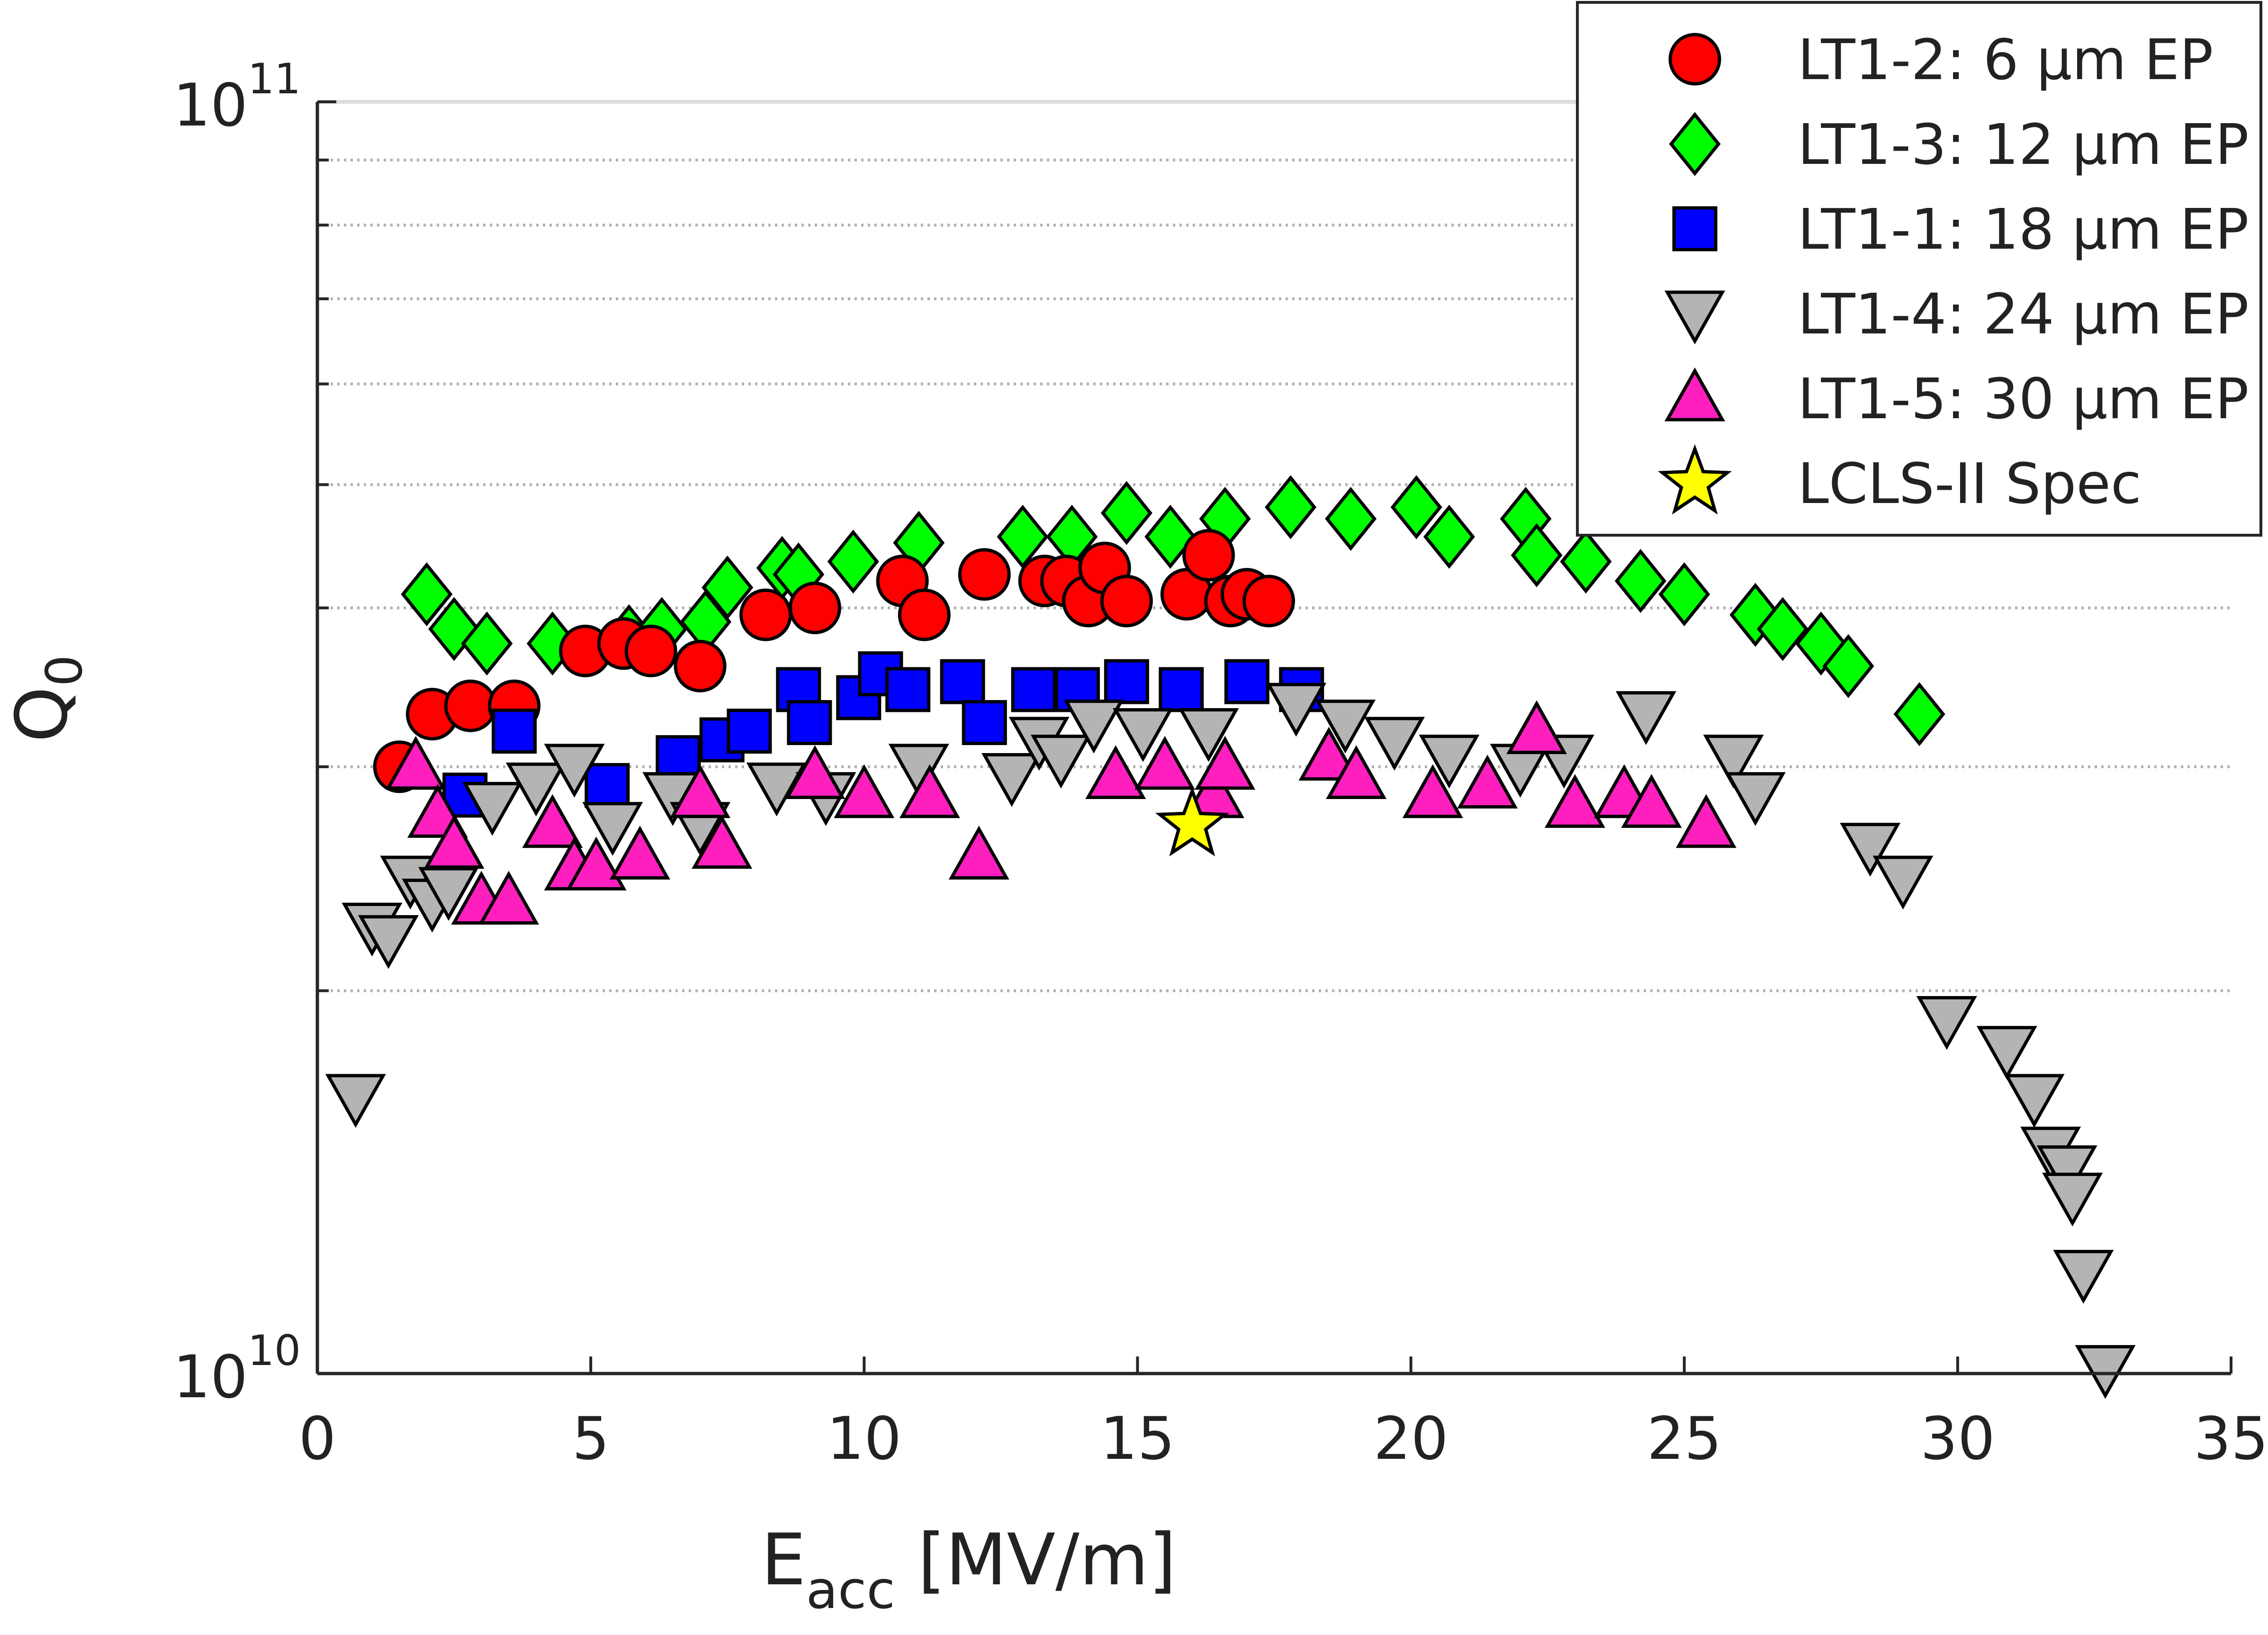 Image resolution: width=2268 pixels, height=1635 pixels. I want to click on y-axis-label: Q0, so click(47, 699).